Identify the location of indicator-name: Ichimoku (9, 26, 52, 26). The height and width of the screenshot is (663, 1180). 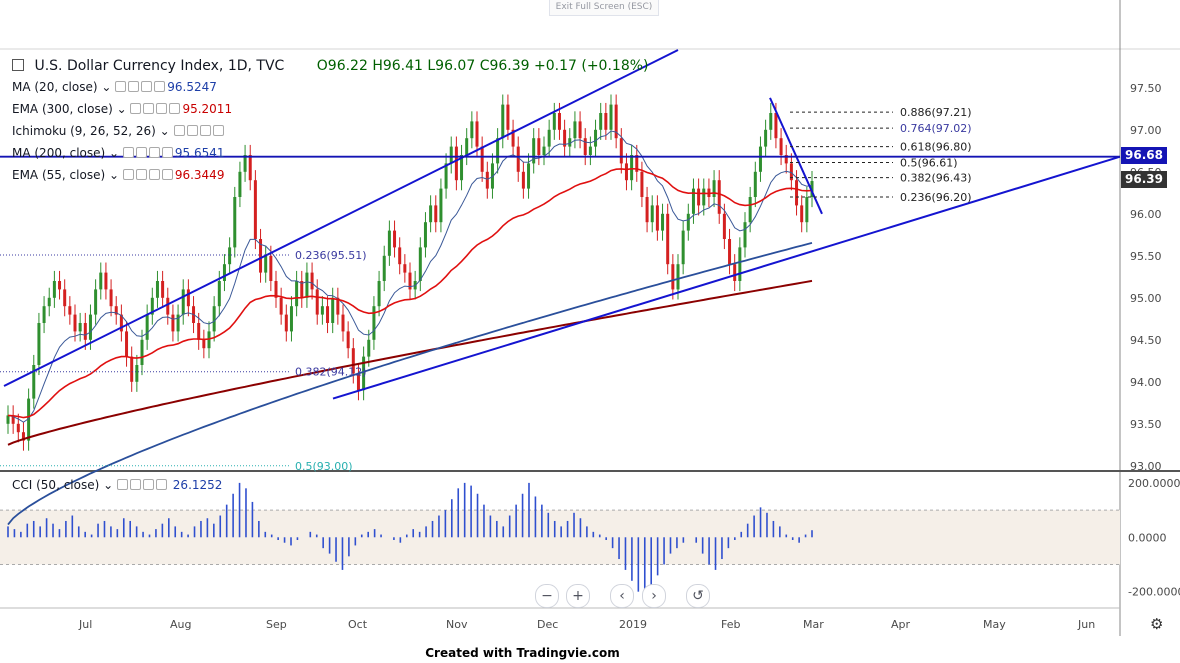
(84, 131).